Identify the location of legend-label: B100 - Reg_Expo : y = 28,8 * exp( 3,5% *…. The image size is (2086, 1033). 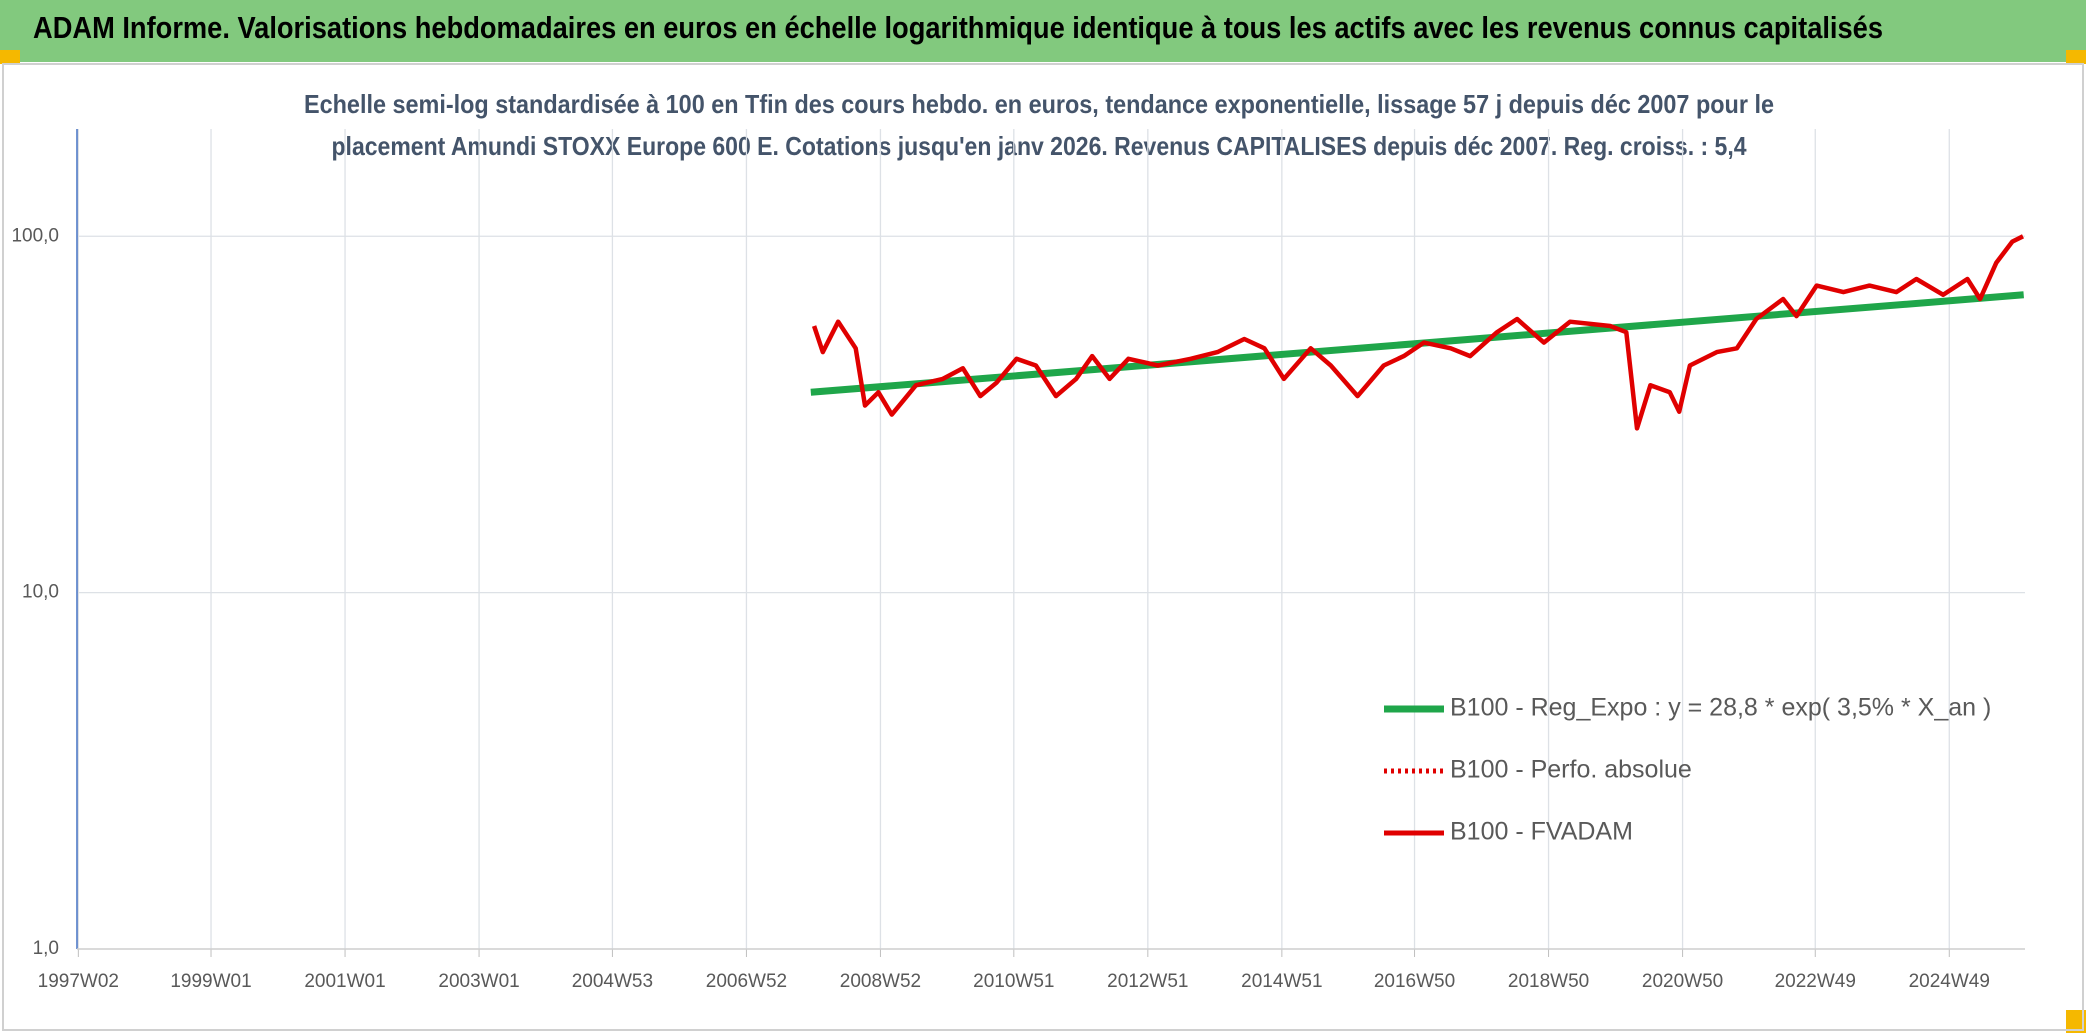
(1720, 708).